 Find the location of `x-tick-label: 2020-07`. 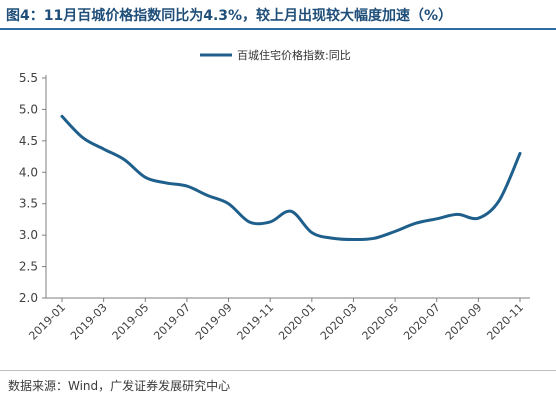

x-tick-label: 2020-07 is located at coordinates (422, 322).